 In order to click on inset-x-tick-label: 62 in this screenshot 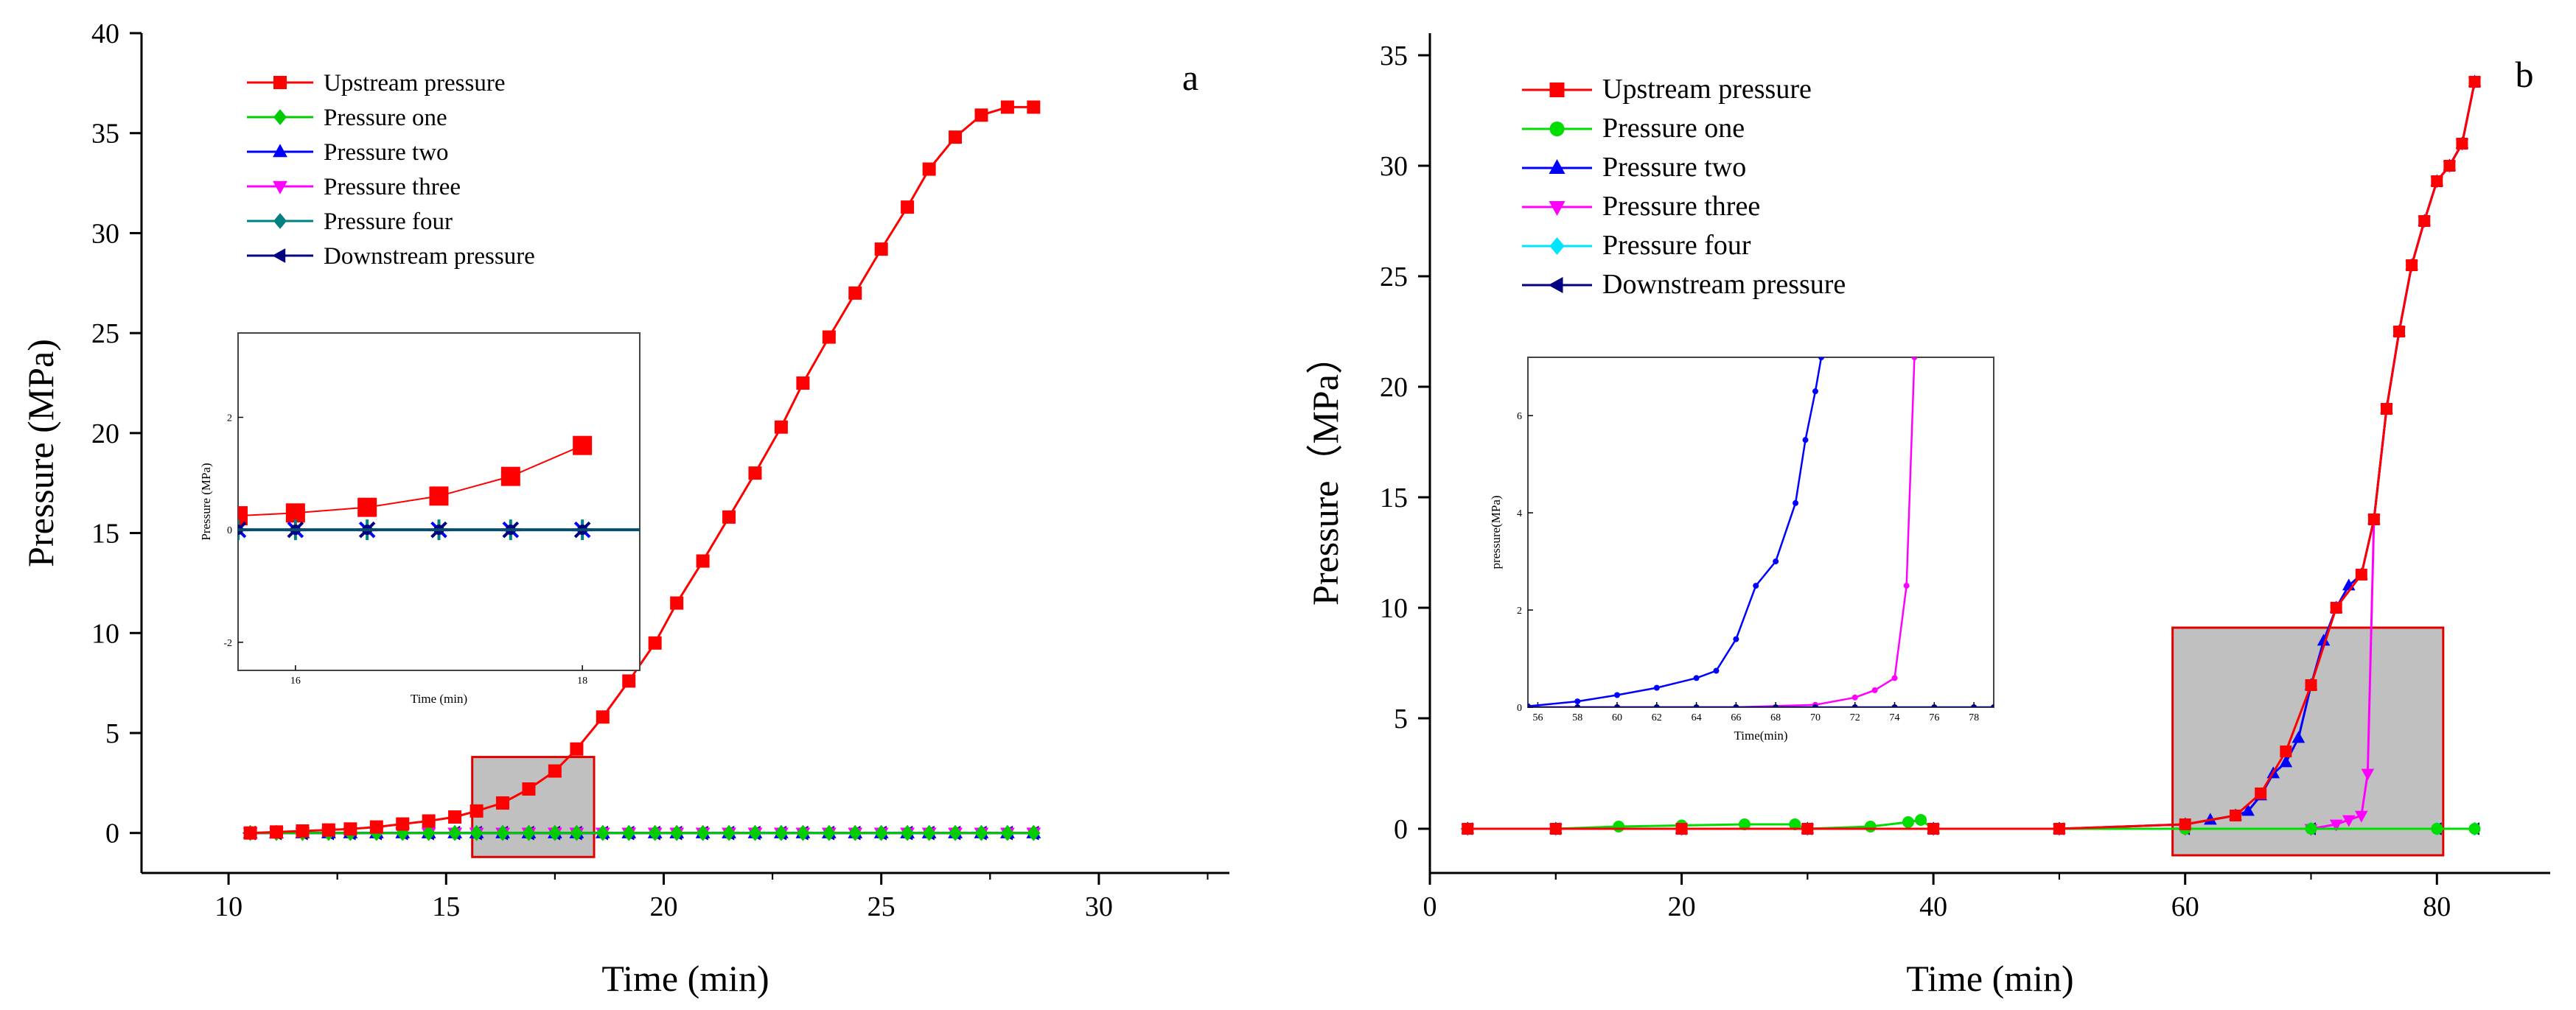, I will do `click(1657, 718)`.